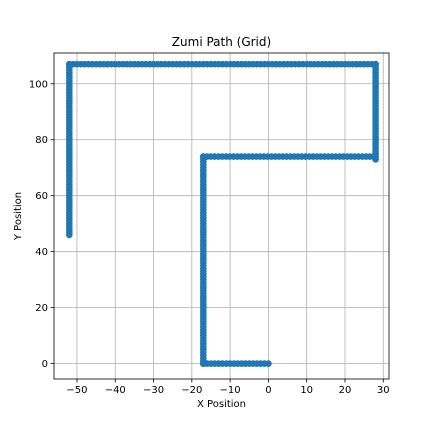 This screenshot has width=432, height=432. I want to click on y-tick-label: 100, so click(38, 84).